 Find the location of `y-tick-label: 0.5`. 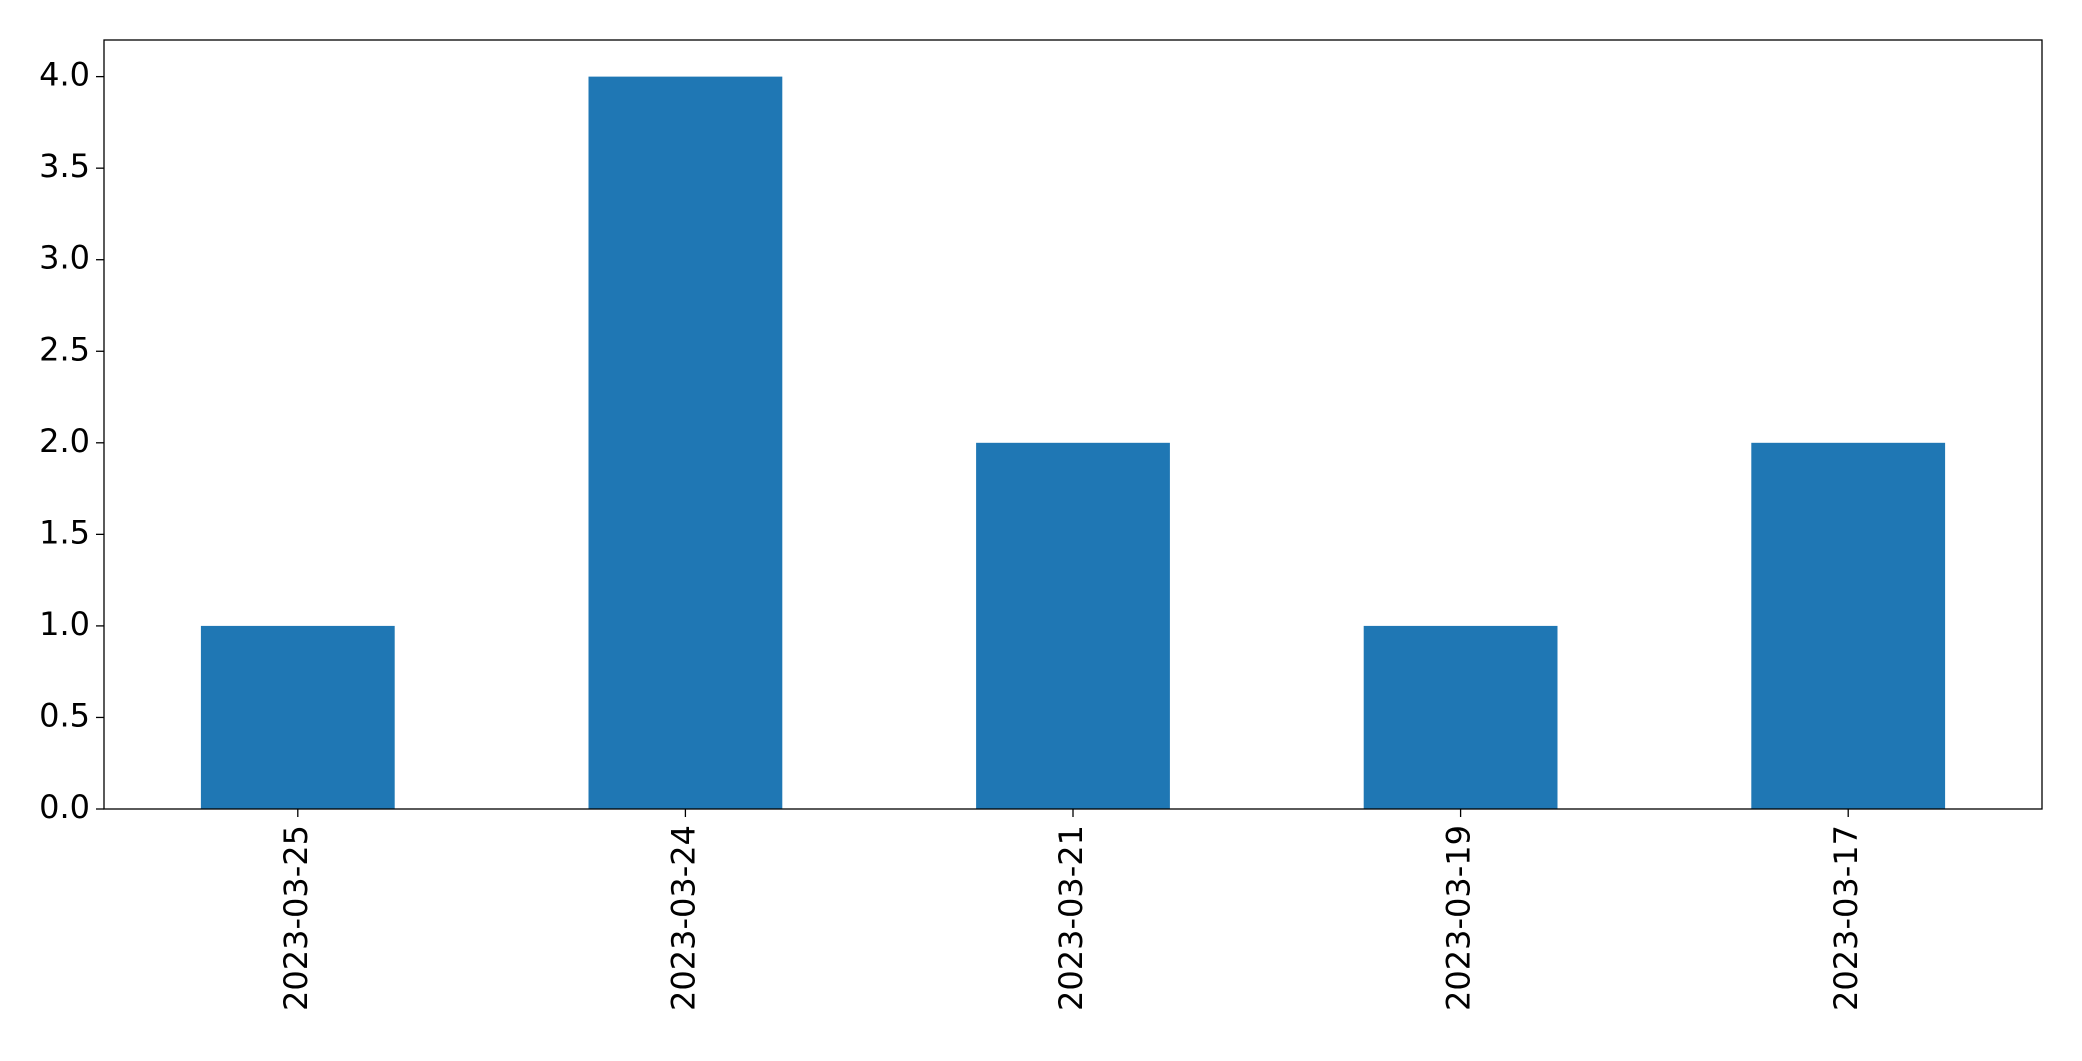

y-tick-label: 0.5 is located at coordinates (64, 715).